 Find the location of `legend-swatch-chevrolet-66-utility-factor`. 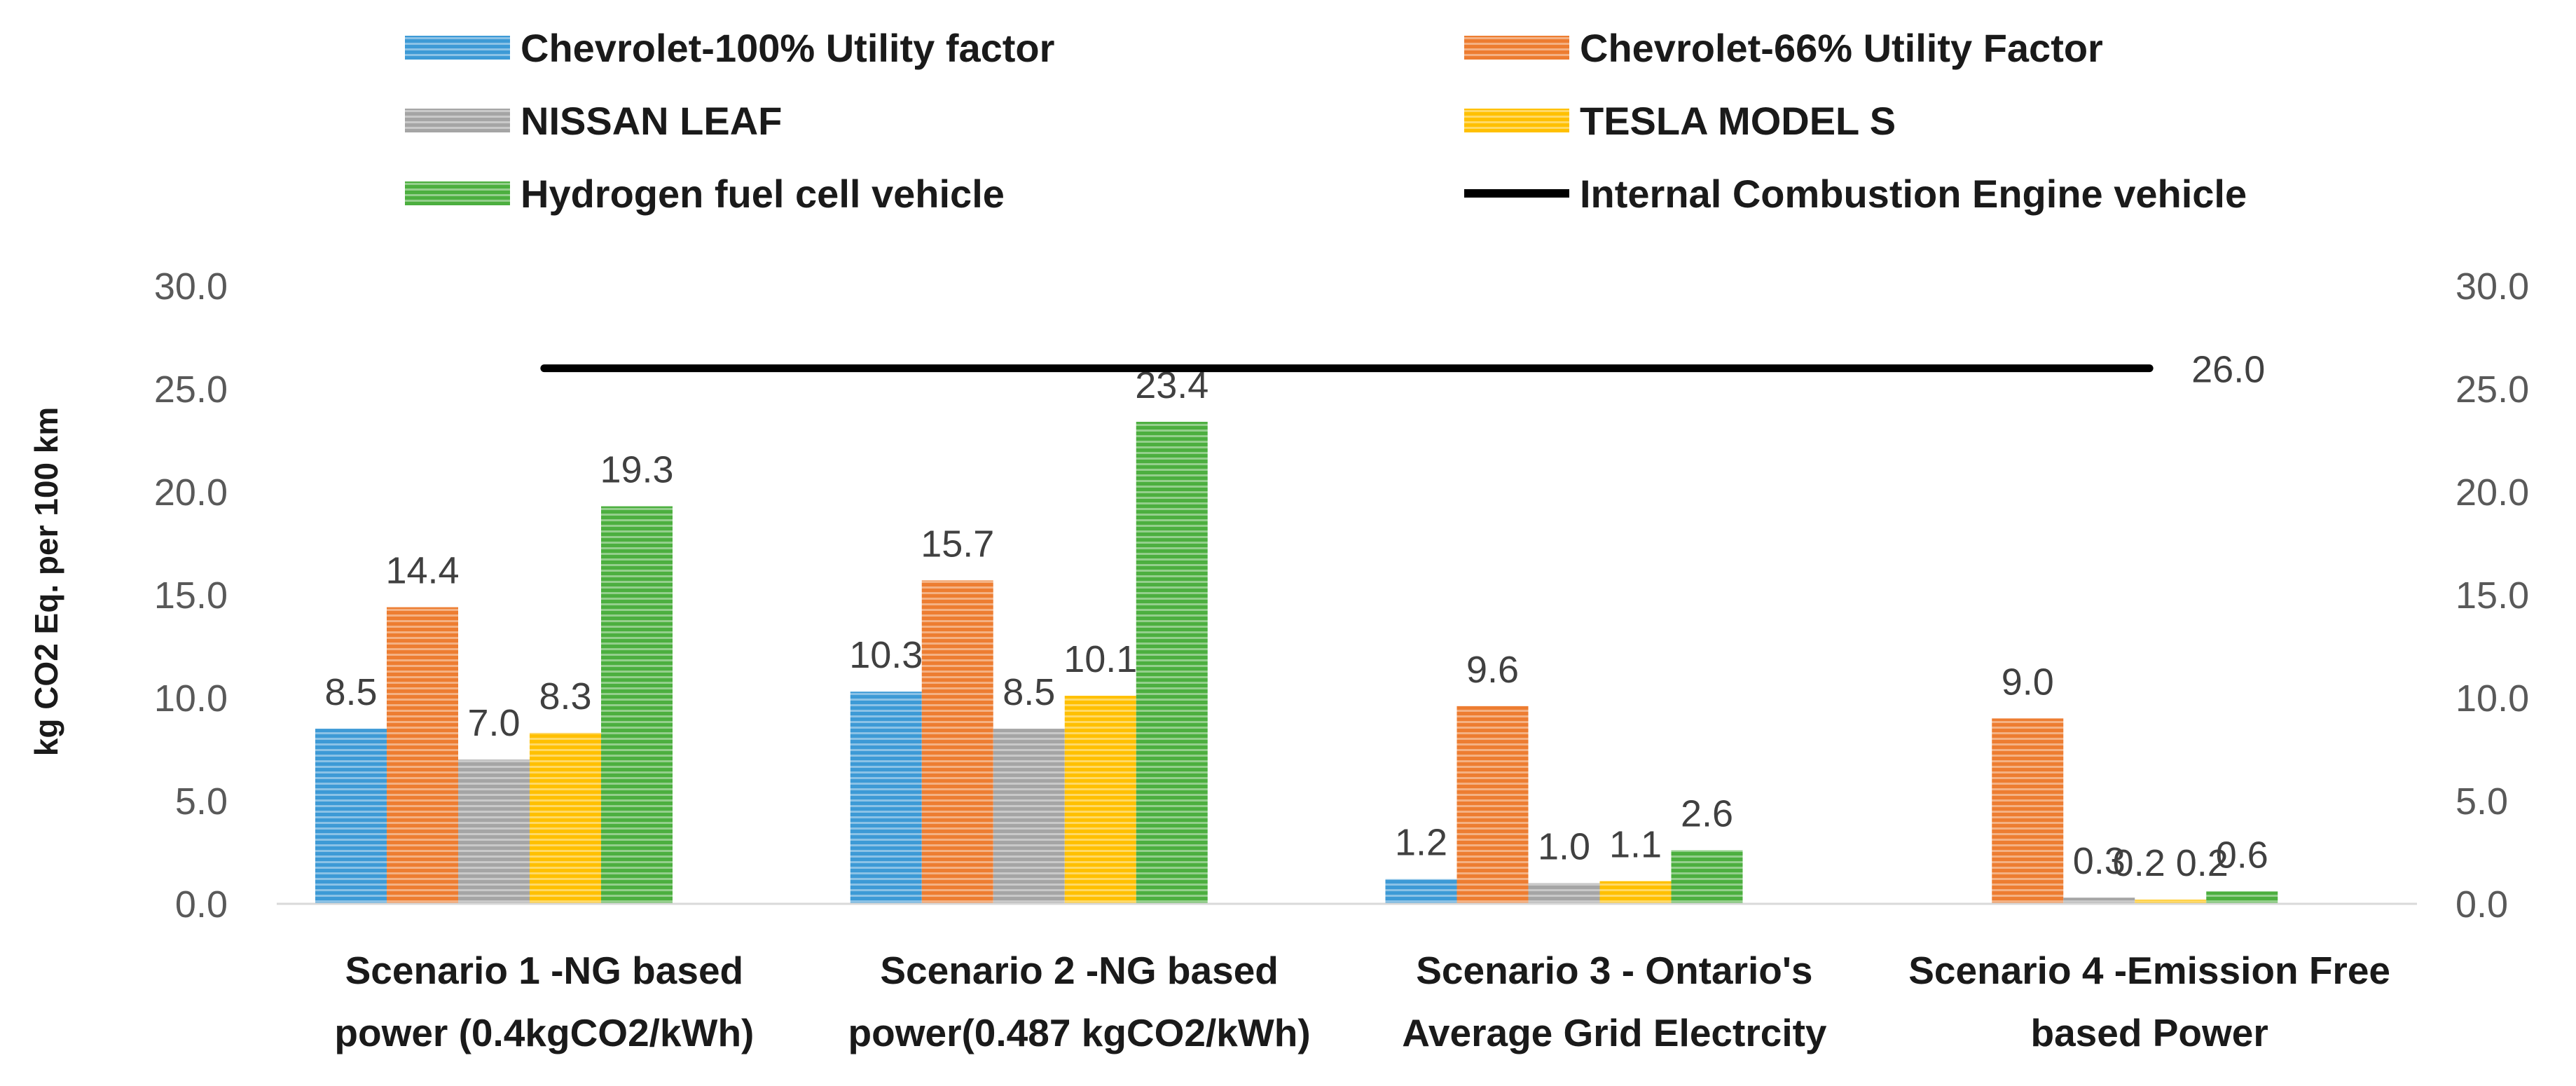

legend-swatch-chevrolet-66-utility-factor is located at coordinates (1516, 48).